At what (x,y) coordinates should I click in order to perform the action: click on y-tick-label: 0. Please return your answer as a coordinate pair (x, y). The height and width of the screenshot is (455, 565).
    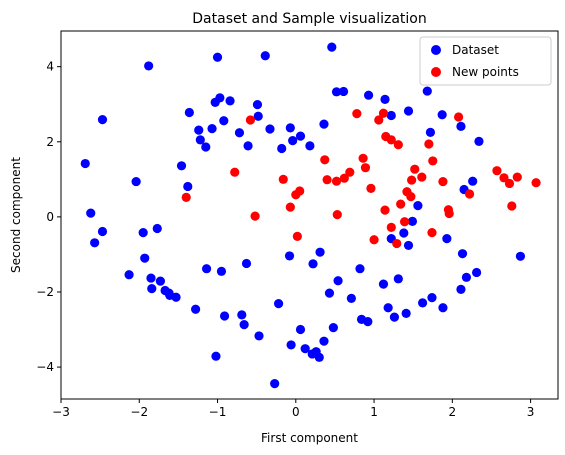
    Looking at the image, I should click on (50, 217).